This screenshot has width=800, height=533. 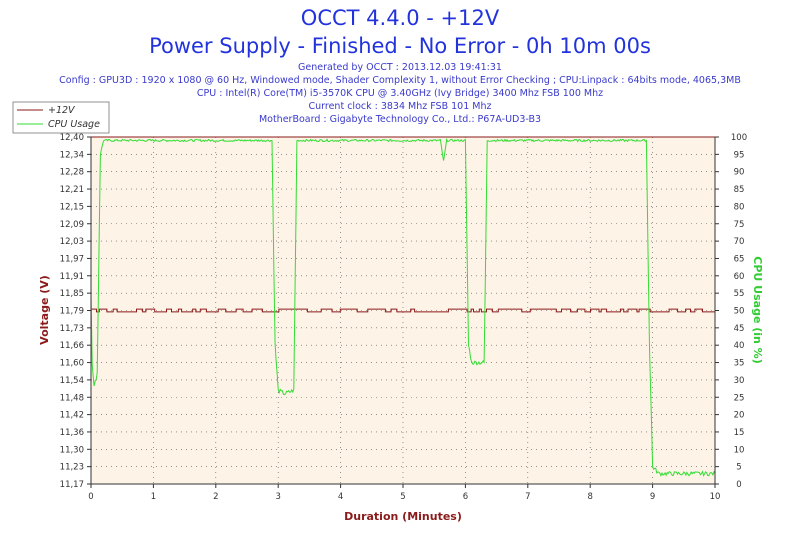 What do you see at coordinates (739, 155) in the screenshot?
I see `y2-tick-label: 95` at bounding box center [739, 155].